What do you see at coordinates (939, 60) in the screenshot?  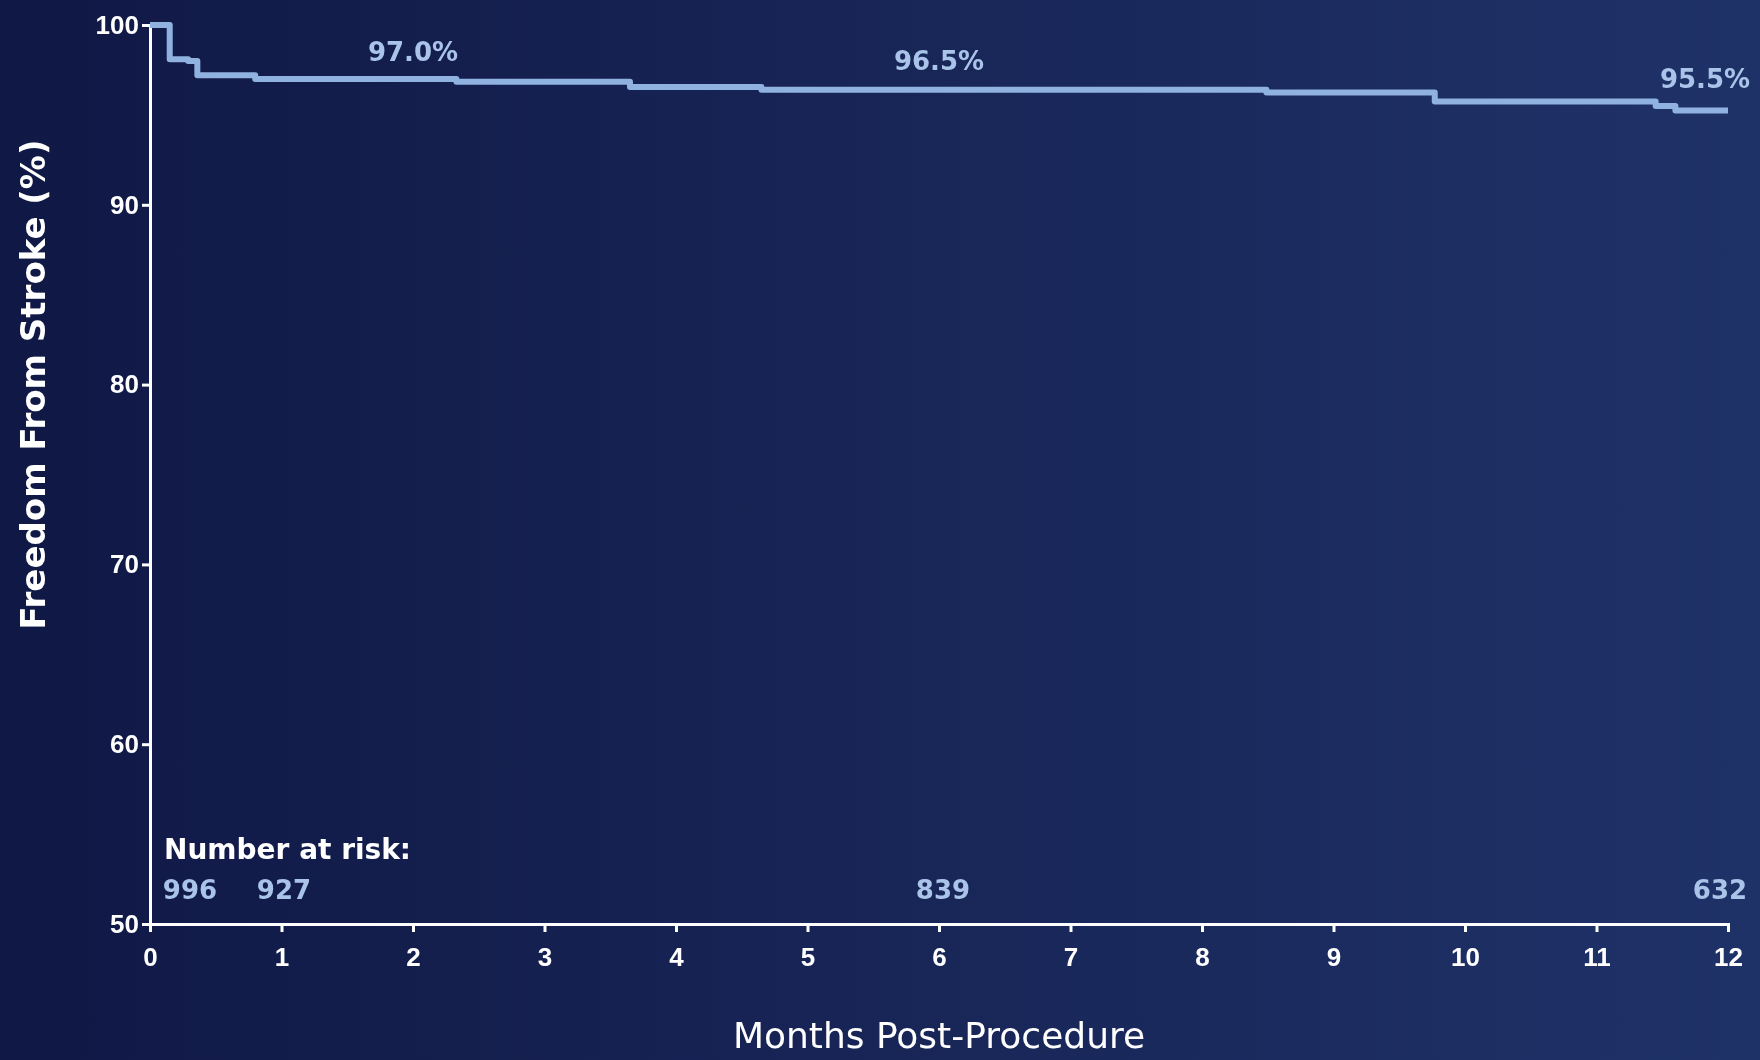 I see `annotation: 96.5%` at bounding box center [939, 60].